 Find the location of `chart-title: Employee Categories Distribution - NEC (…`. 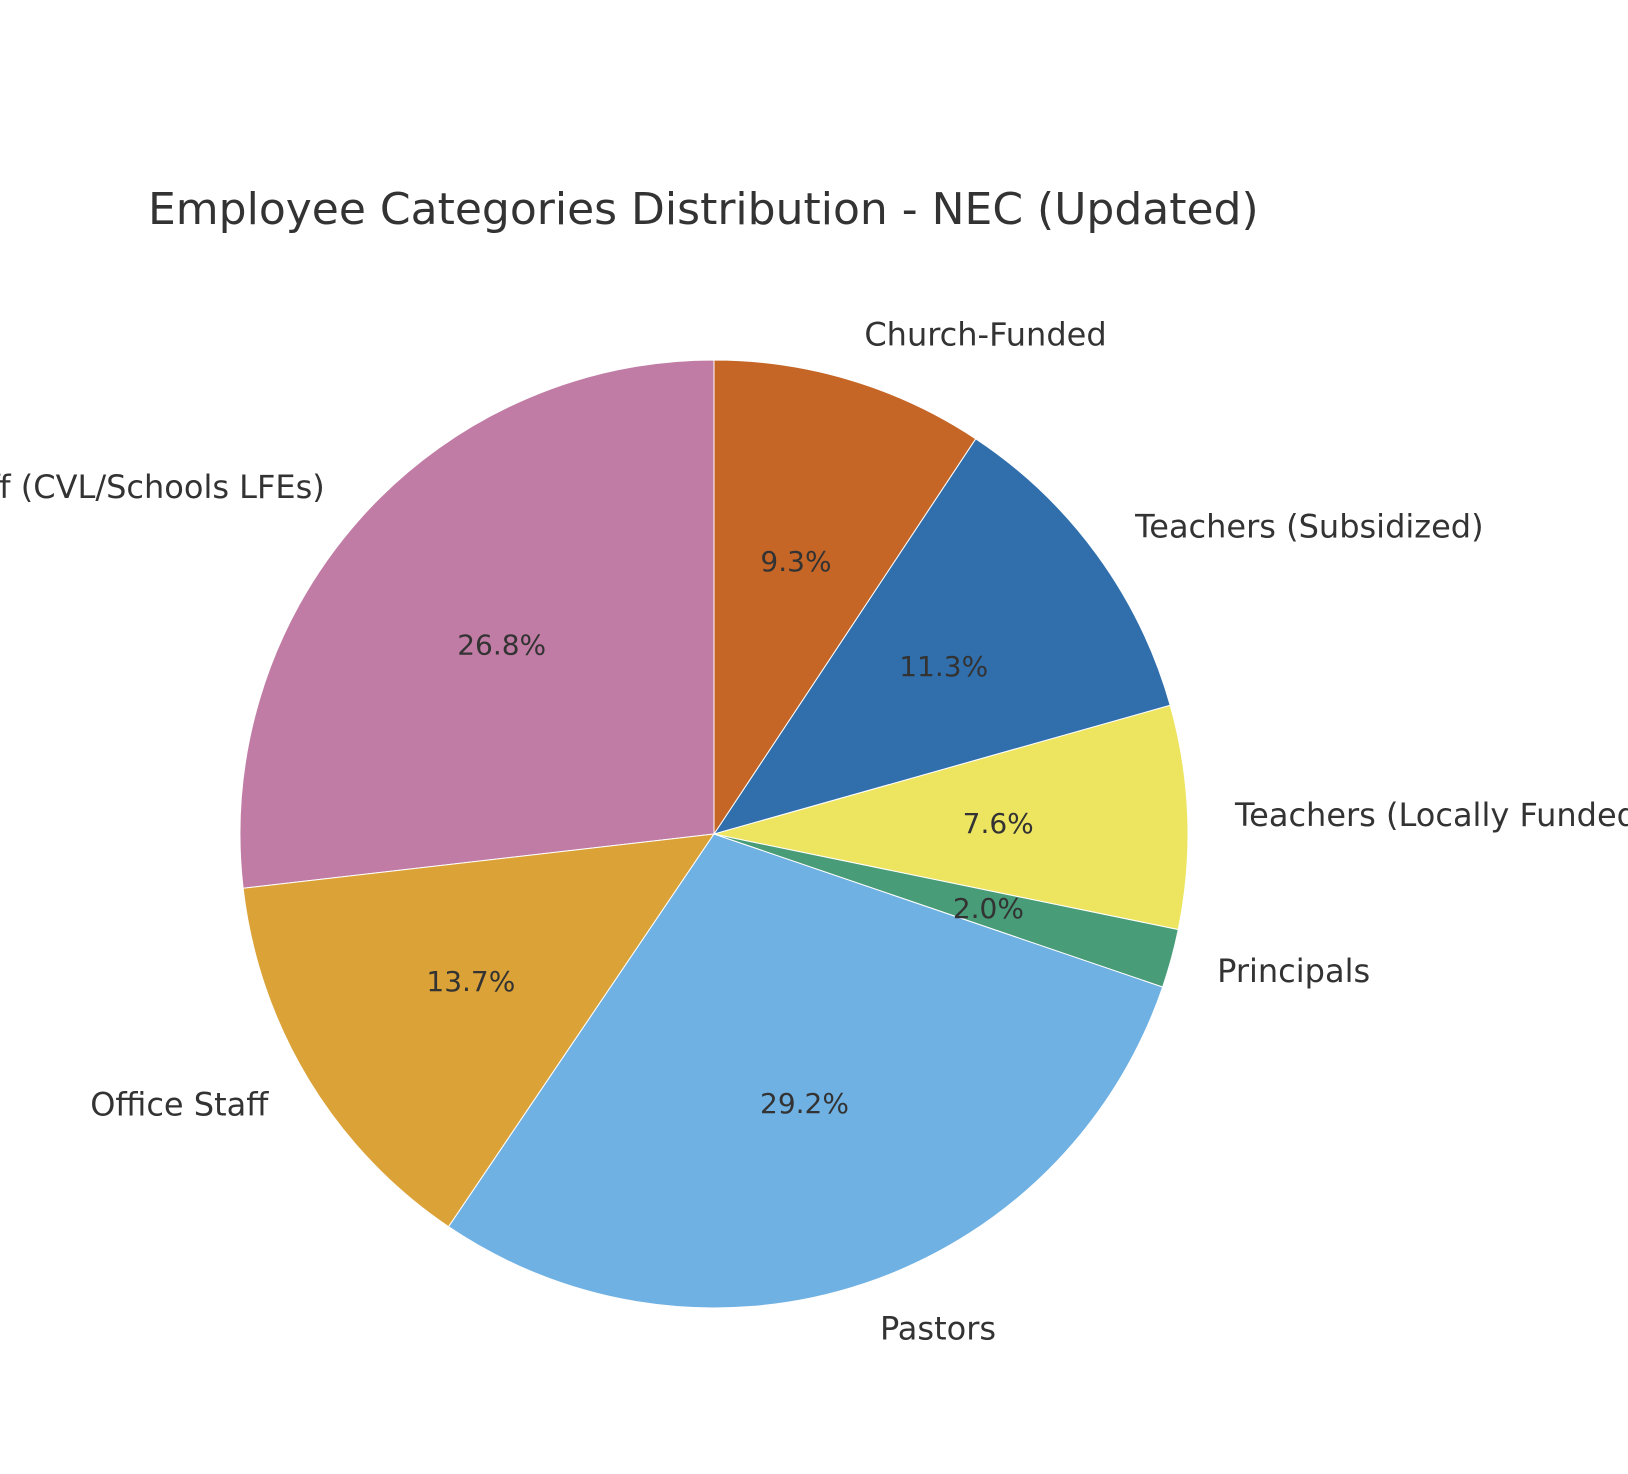

chart-title: Employee Categories Distribution - NEC (… is located at coordinates (703, 209).